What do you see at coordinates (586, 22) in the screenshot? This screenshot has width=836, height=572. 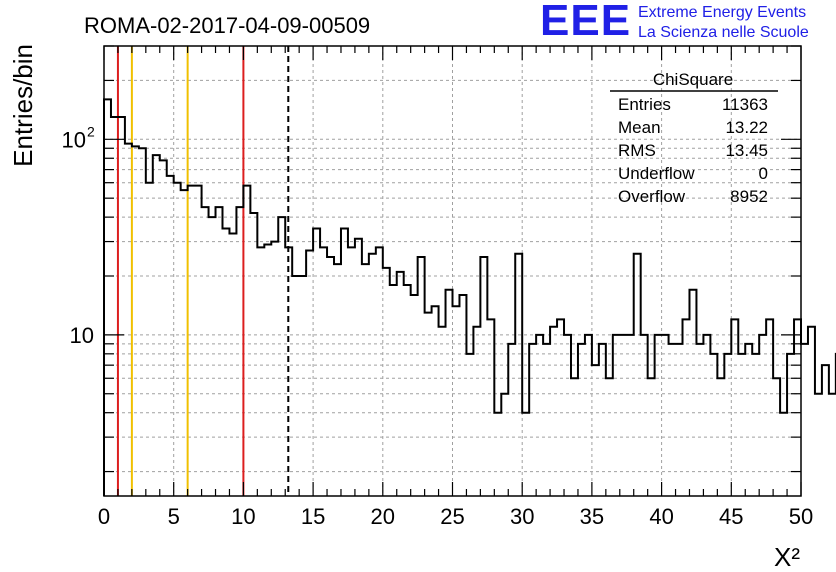 I see `logo-mark: EEE` at bounding box center [586, 22].